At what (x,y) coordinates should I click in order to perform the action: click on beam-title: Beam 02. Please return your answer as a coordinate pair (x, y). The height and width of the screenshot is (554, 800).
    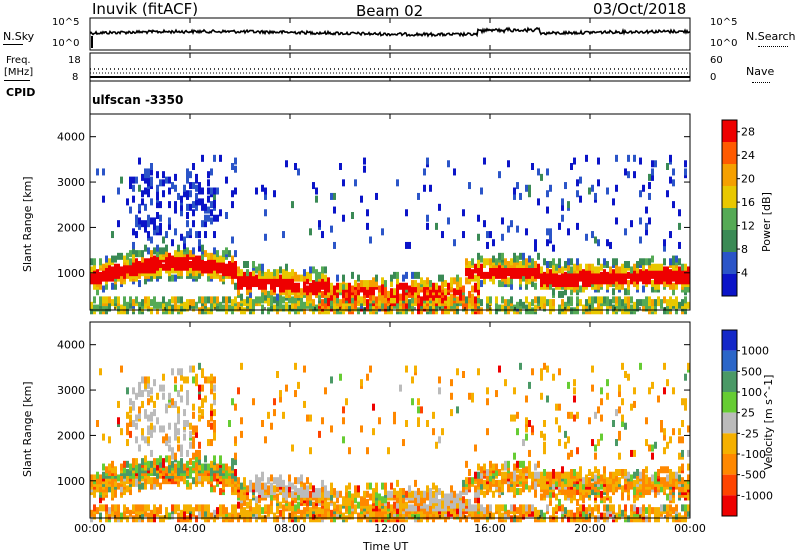
    Looking at the image, I should click on (390, 11).